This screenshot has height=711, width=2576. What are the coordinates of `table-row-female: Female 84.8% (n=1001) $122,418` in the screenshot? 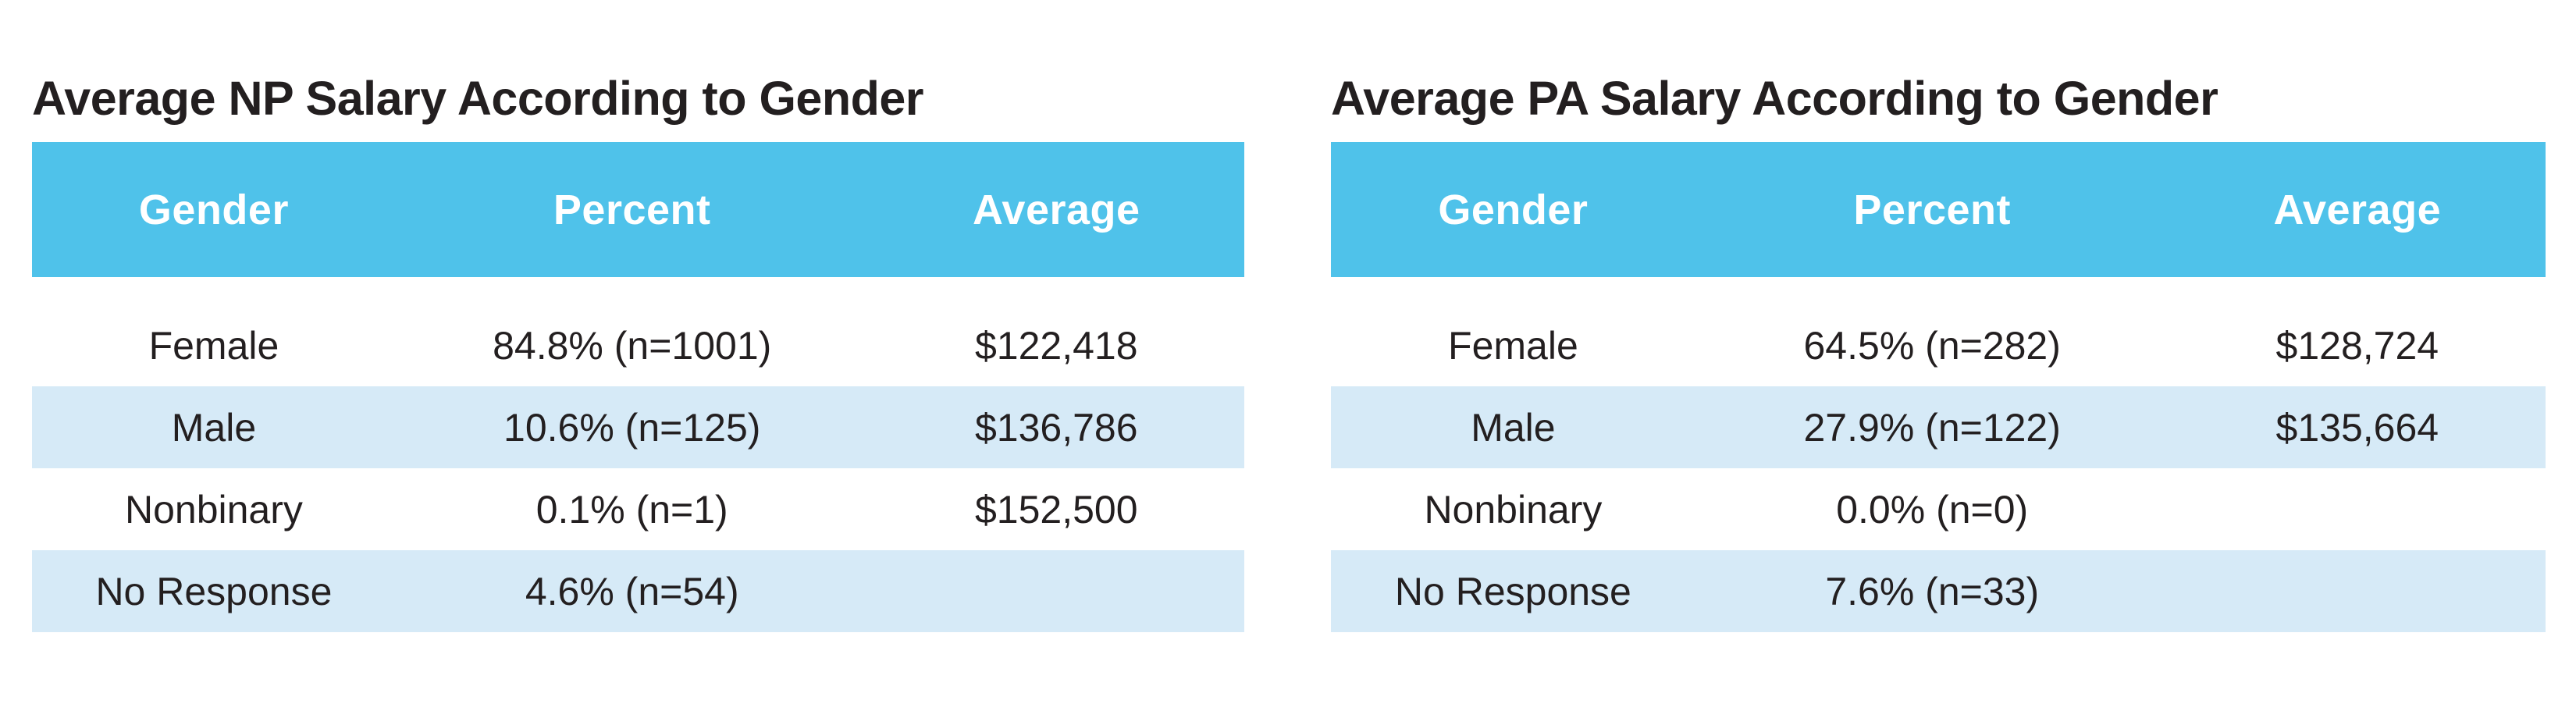 It's located at (638, 345).